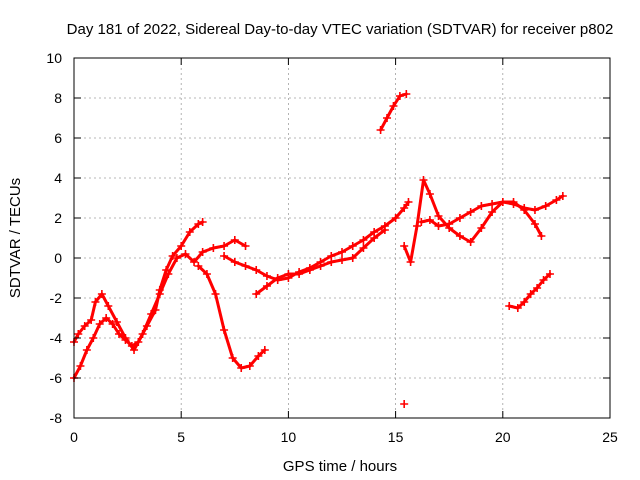 The height and width of the screenshot is (480, 640). Describe the element at coordinates (138, 300) in the screenshot. I see `series-line` at that location.